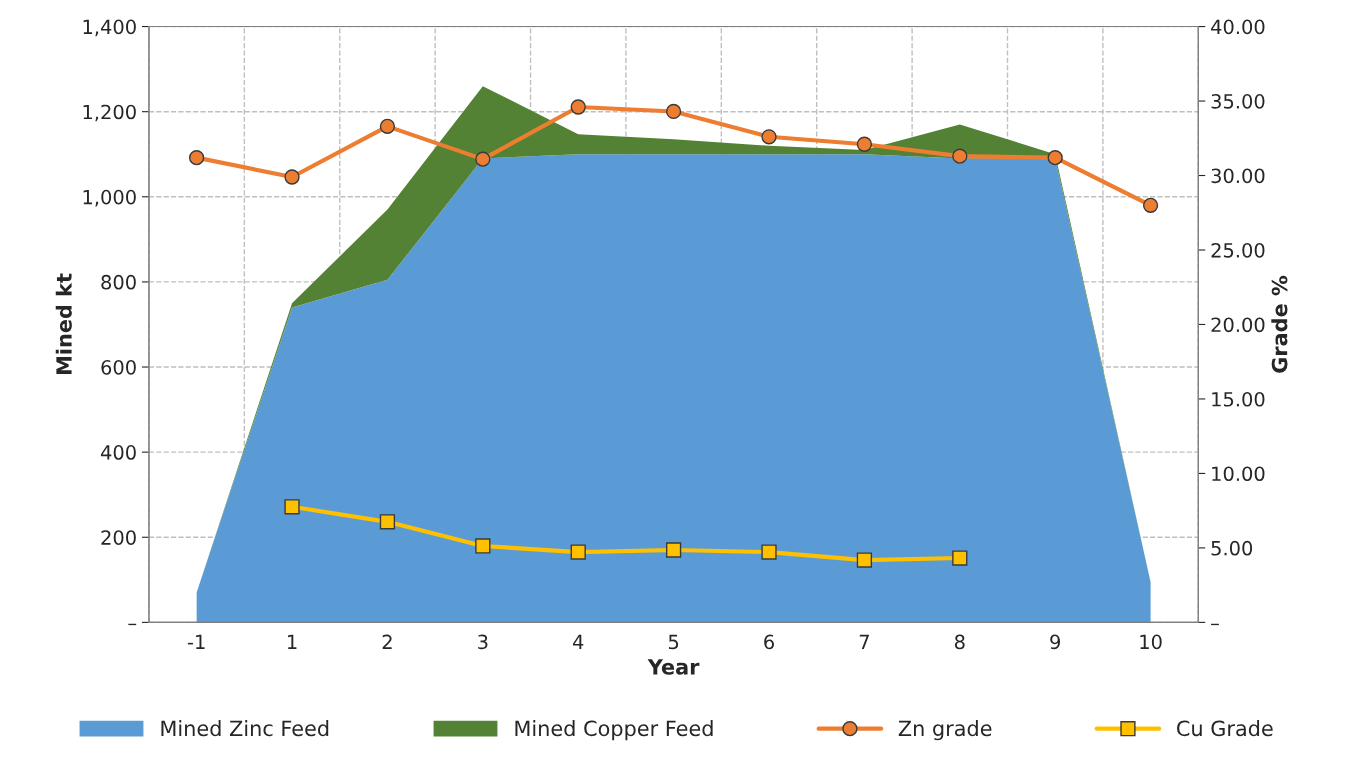 The width and height of the screenshot is (1354, 759). I want to click on y-tick-label: 200, so click(118, 537).